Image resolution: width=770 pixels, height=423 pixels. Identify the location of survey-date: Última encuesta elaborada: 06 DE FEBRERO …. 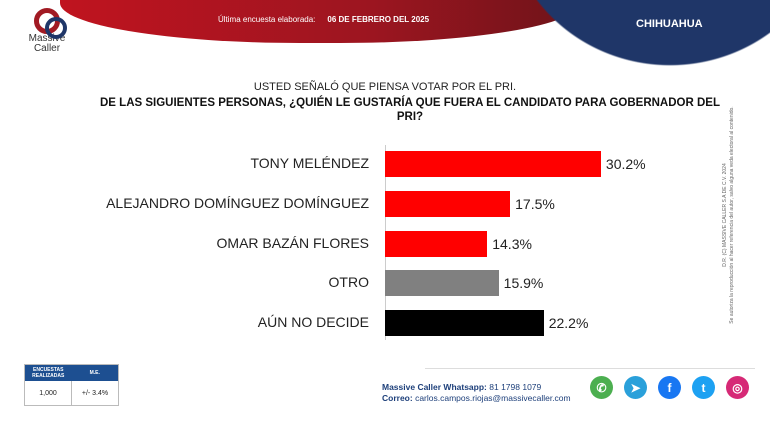
(323, 19).